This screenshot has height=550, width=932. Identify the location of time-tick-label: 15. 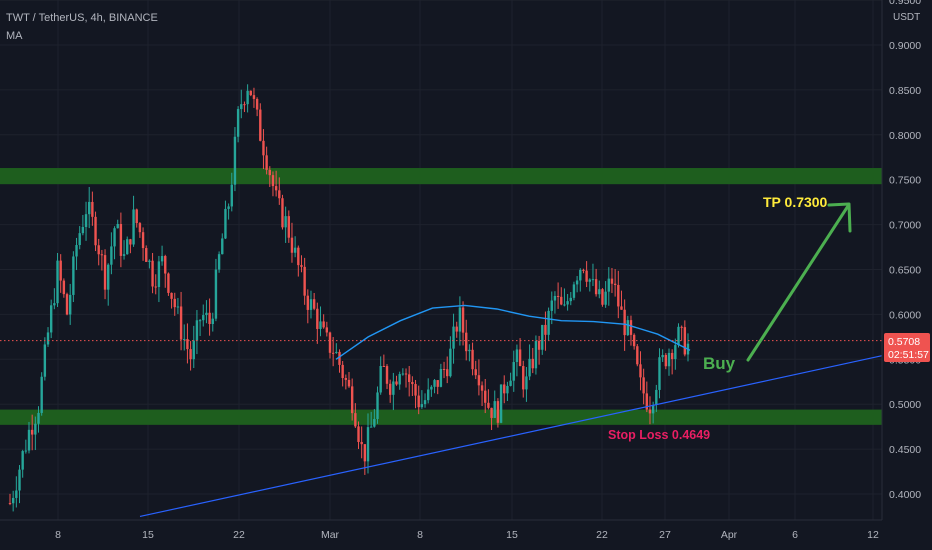
(148, 535).